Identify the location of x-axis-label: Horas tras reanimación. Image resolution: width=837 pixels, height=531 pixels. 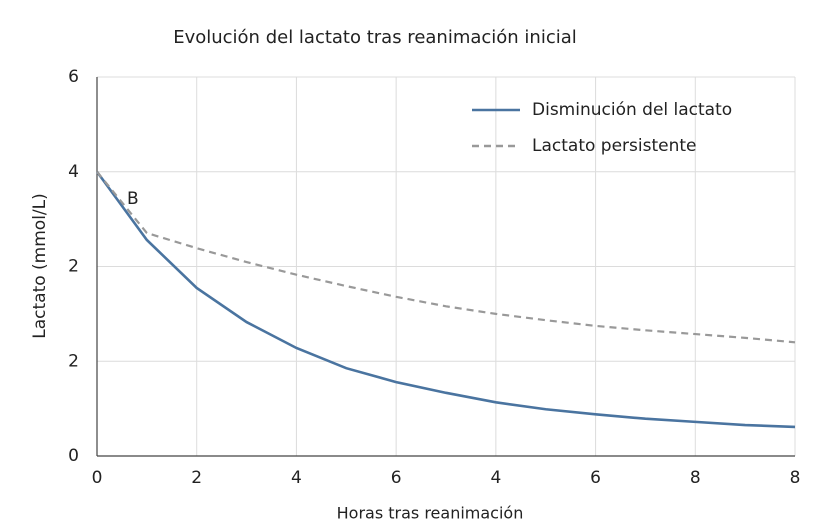
(430, 513).